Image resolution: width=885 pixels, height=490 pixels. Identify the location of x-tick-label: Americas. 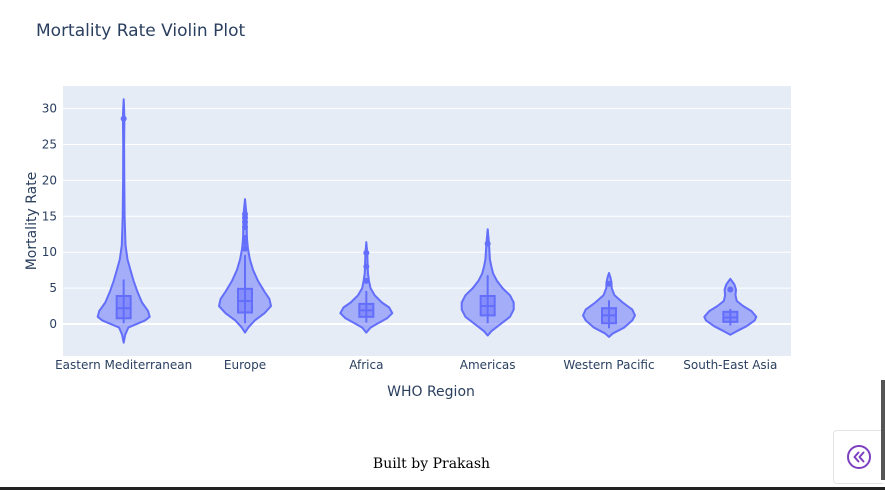
(488, 365).